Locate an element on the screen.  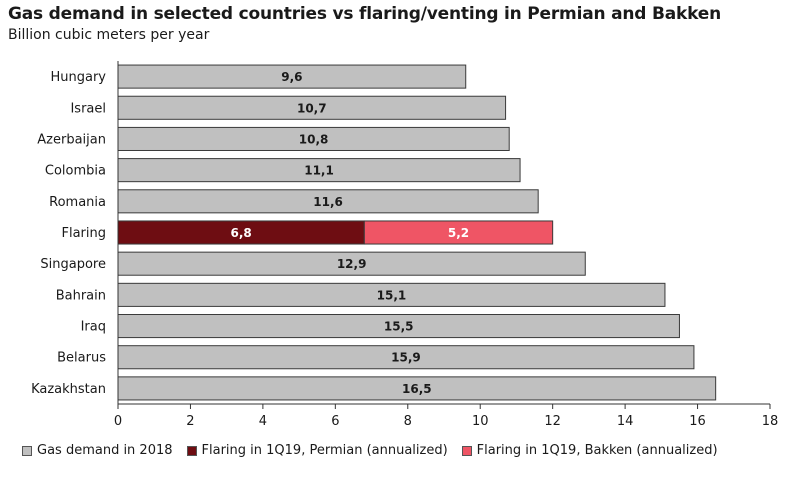
data-label-flaring-s2: 5,2 is located at coordinates (458, 233).